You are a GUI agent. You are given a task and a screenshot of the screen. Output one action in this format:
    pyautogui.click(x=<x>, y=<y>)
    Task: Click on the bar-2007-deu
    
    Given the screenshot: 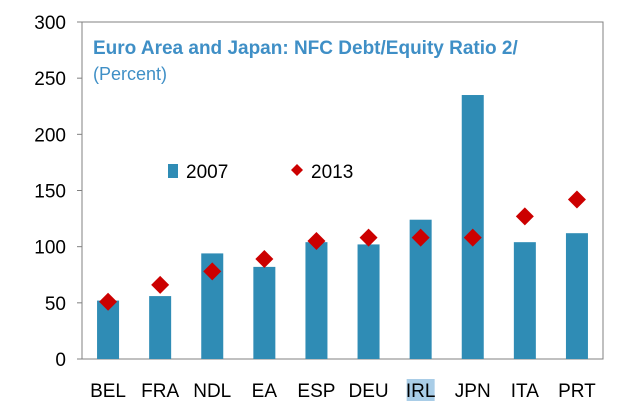 What is the action you would take?
    pyautogui.click(x=368, y=301)
    